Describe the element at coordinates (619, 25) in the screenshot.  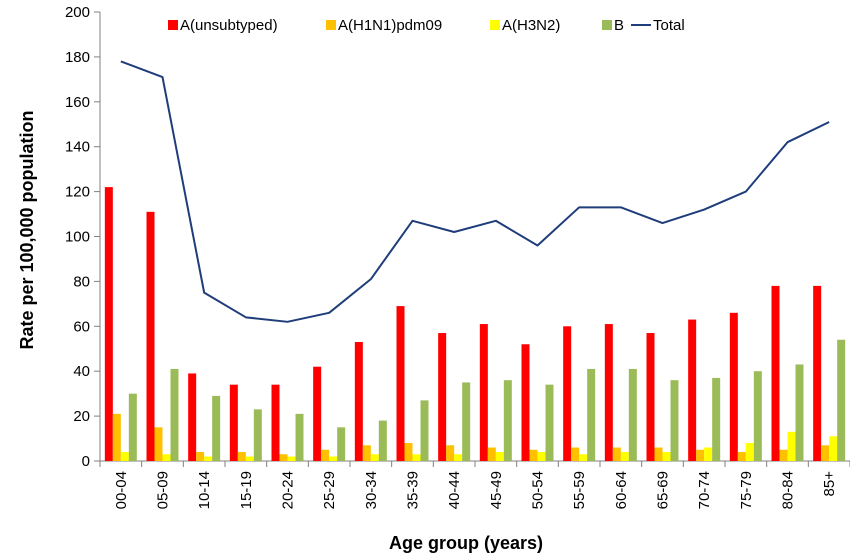
I see `legend-label: B` at that location.